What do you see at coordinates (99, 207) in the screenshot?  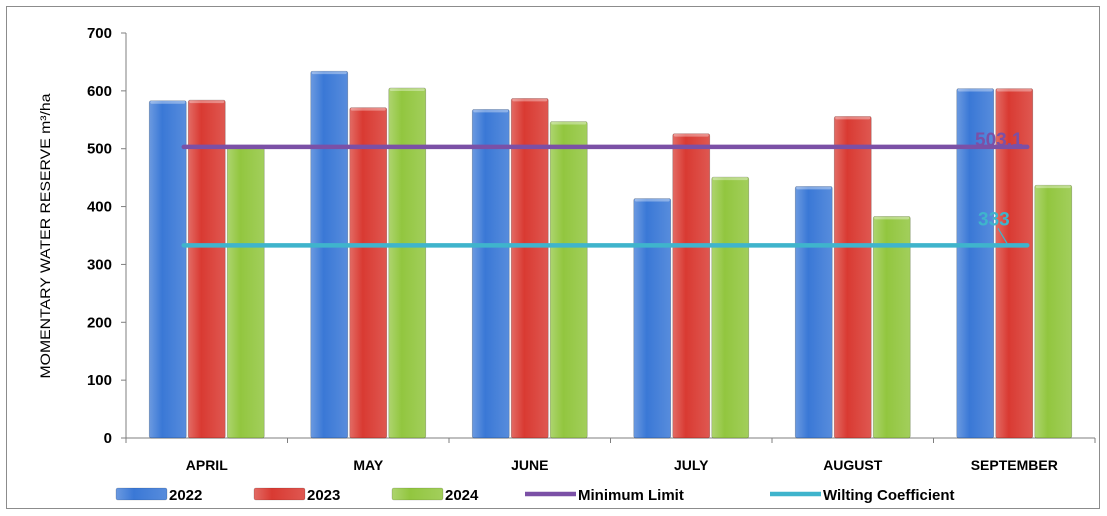 I see `y-tick-label: 400` at bounding box center [99, 207].